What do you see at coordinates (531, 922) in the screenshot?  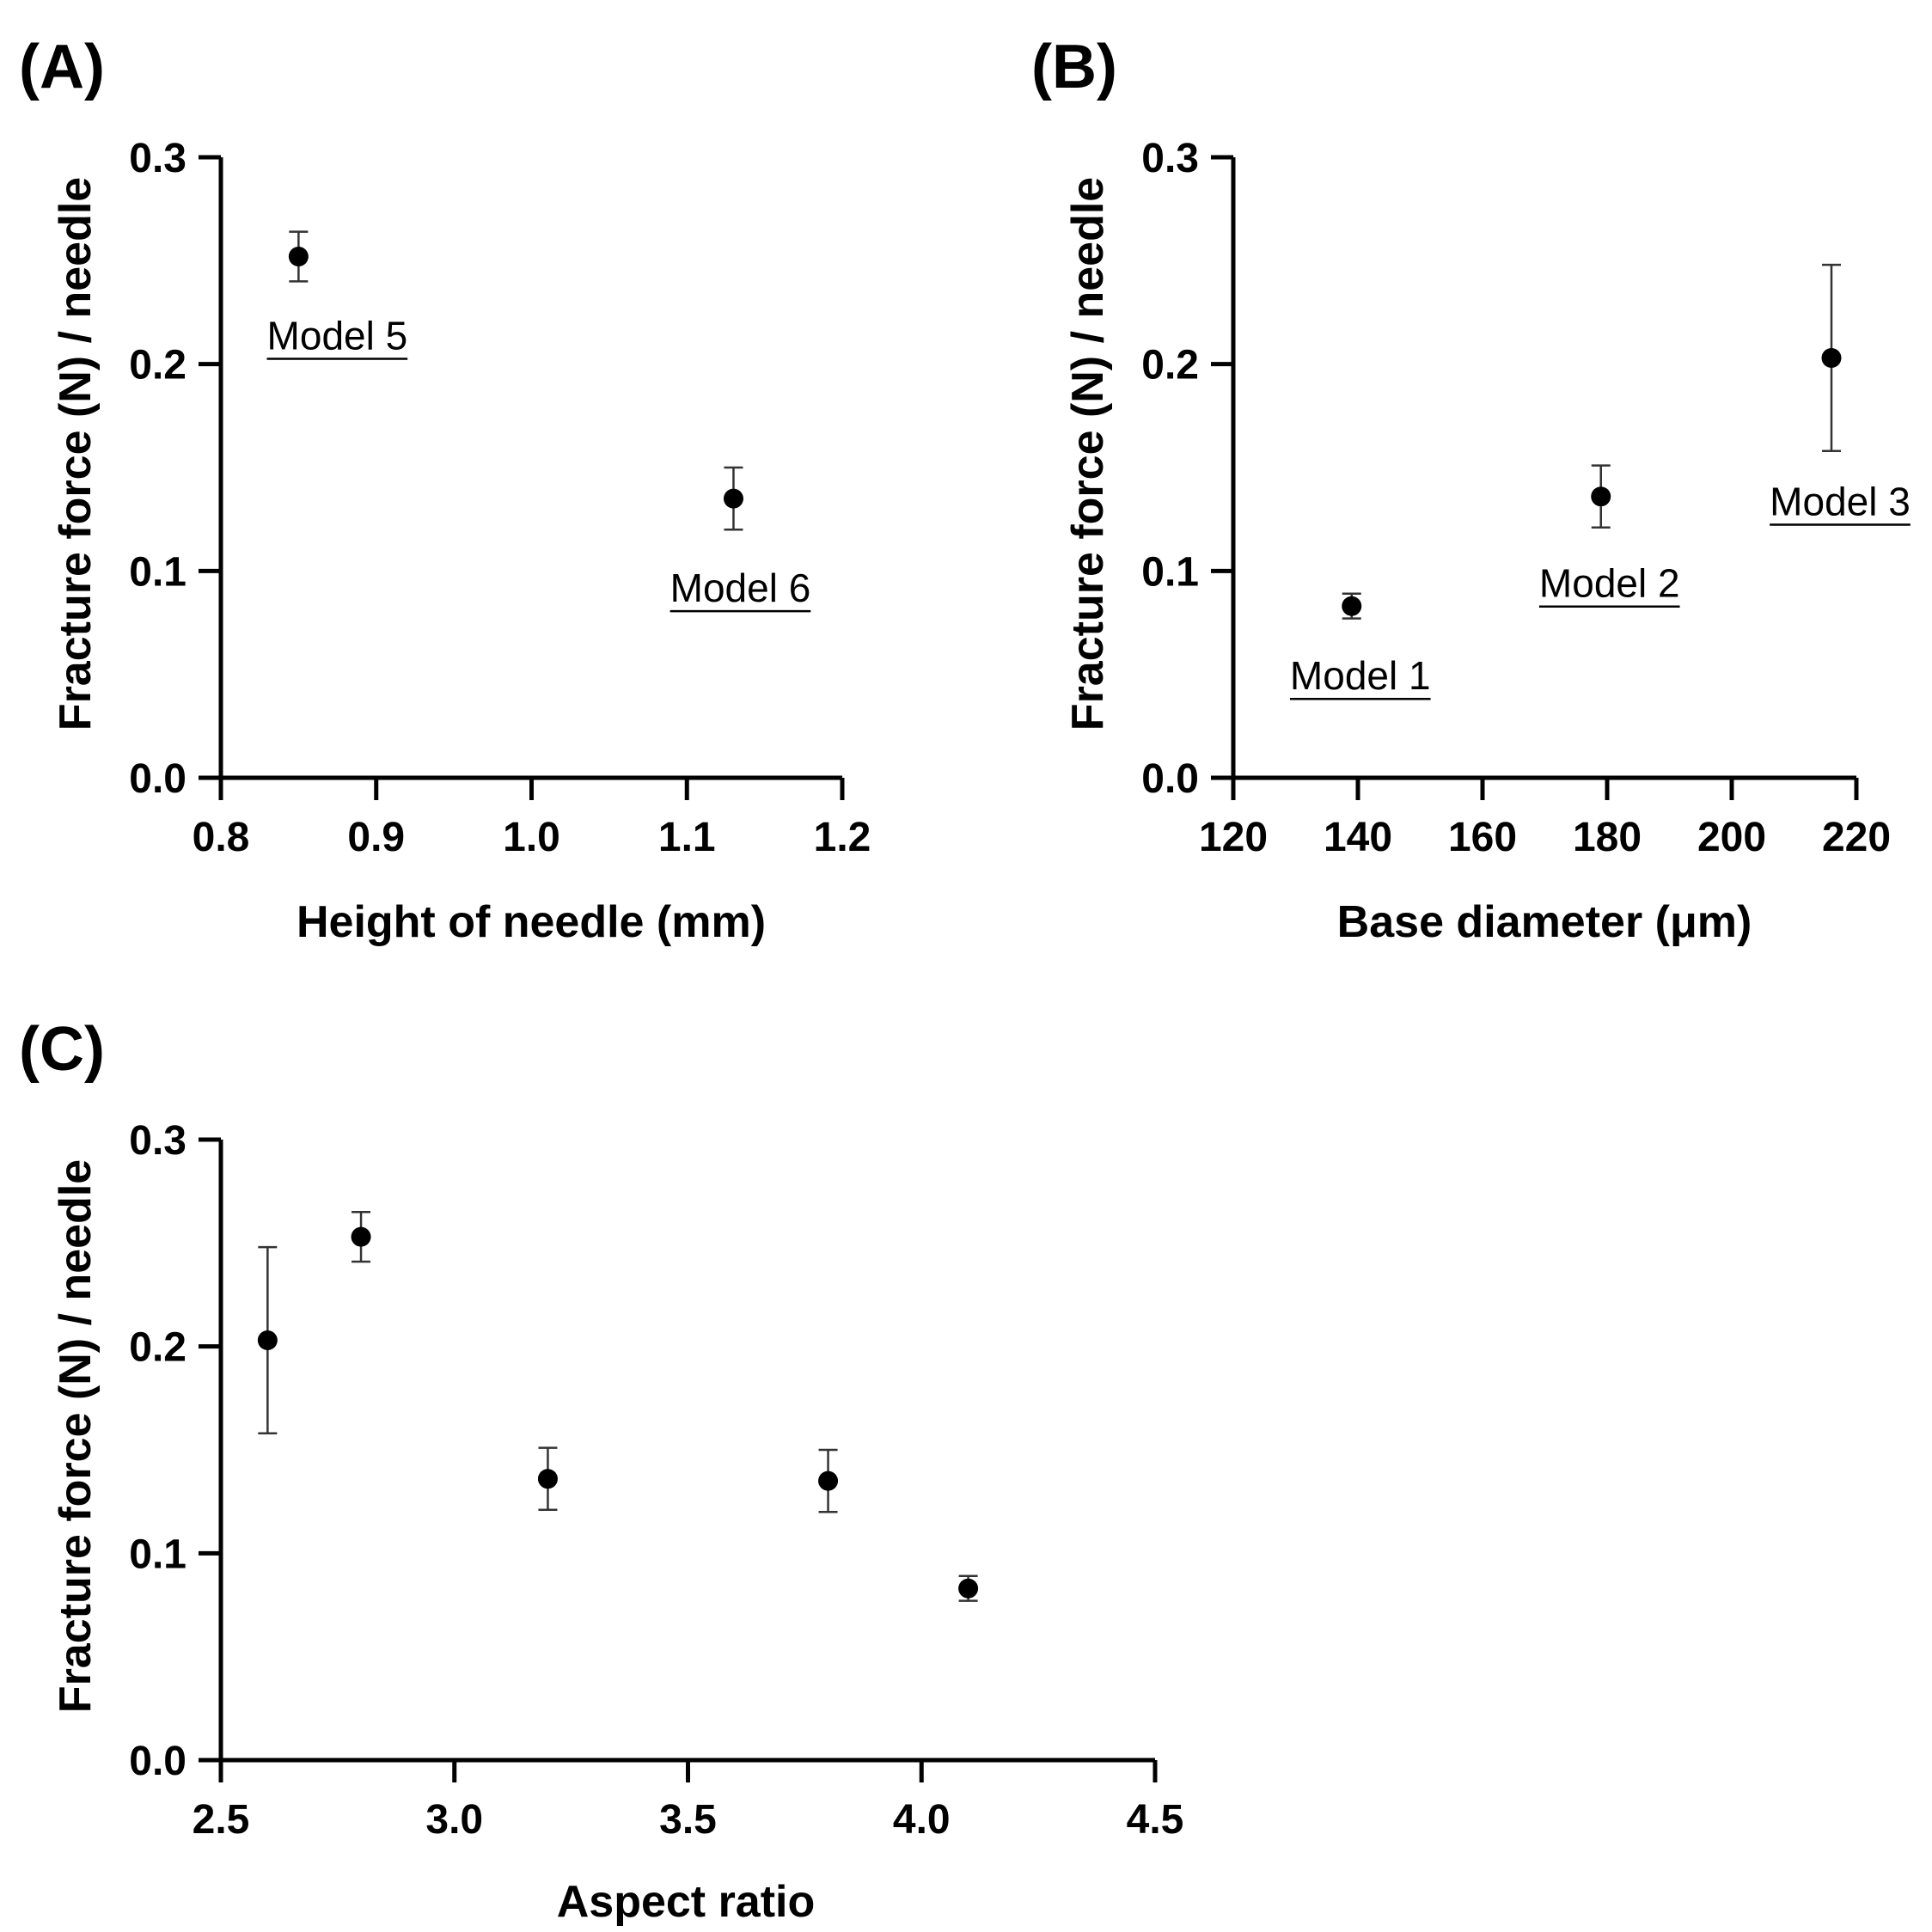 I see `panel-a-x-axis-title: Height of needle (mm)` at bounding box center [531, 922].